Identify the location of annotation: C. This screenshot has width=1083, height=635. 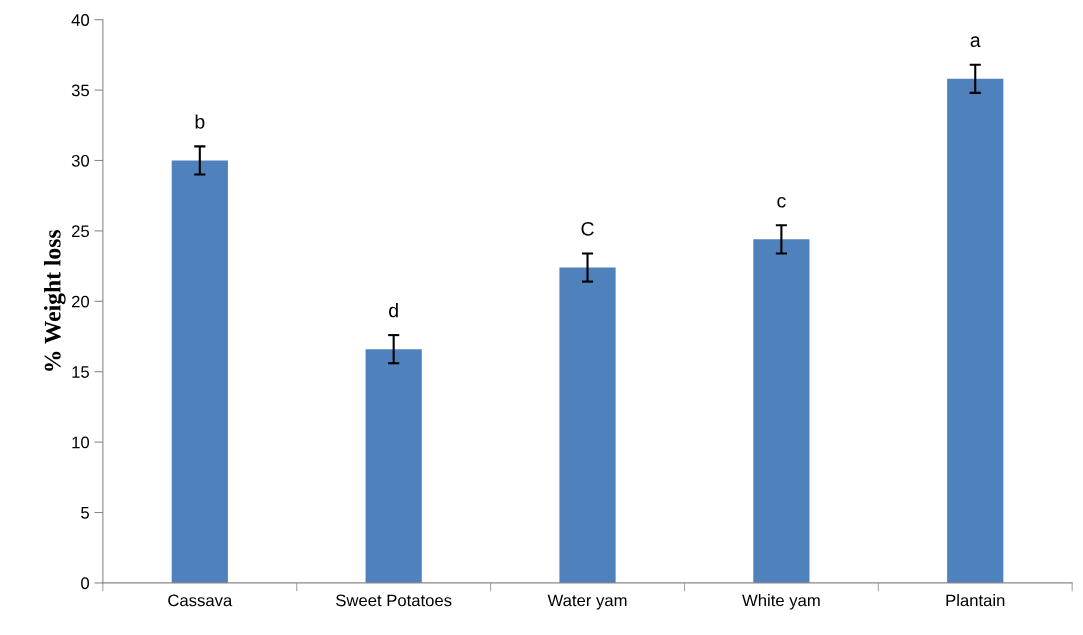
(587, 228).